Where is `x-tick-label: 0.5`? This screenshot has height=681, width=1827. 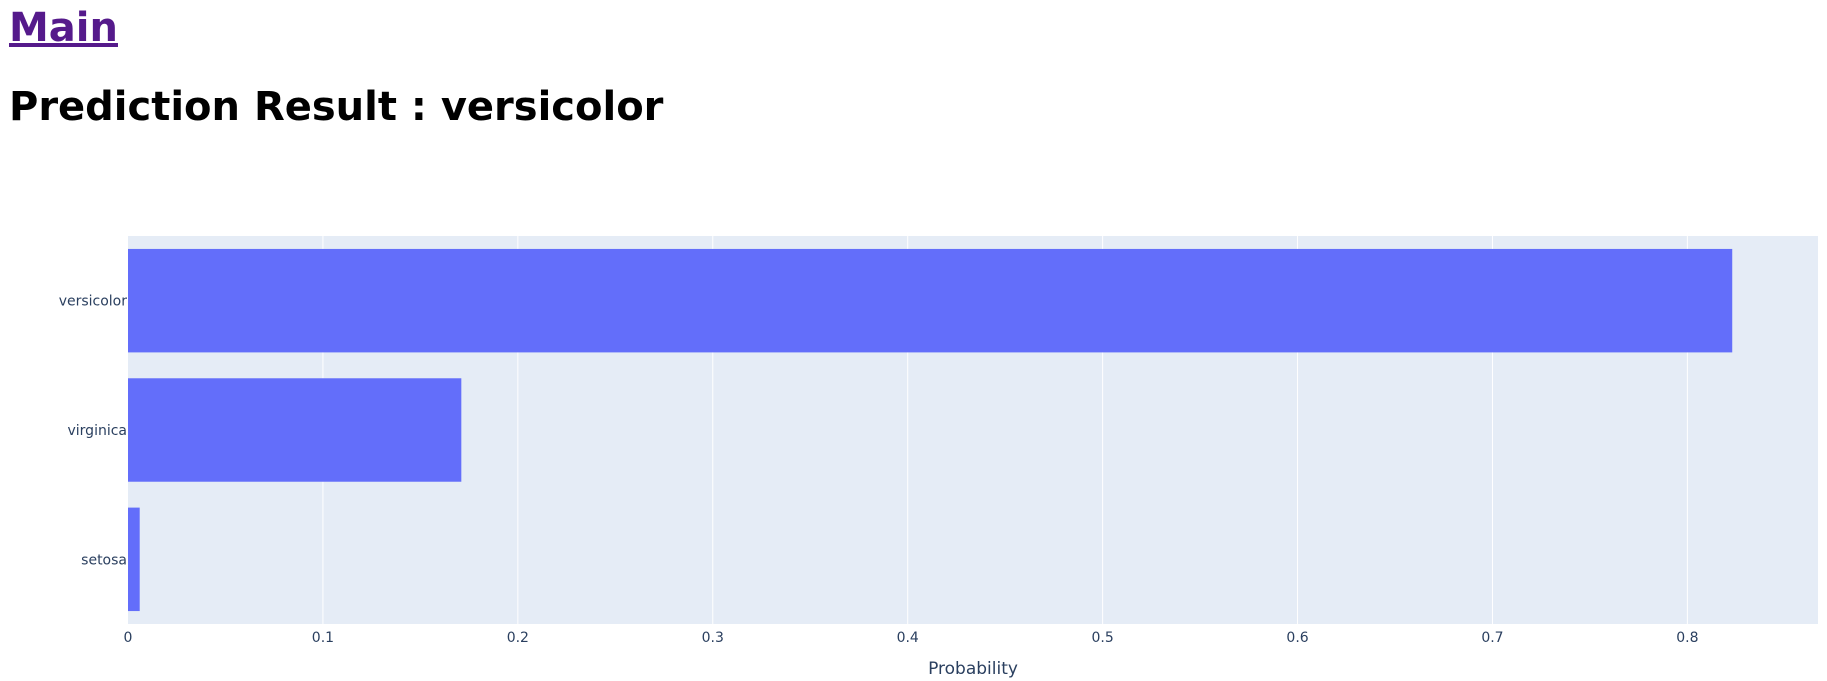 x-tick-label: 0.5 is located at coordinates (1102, 638).